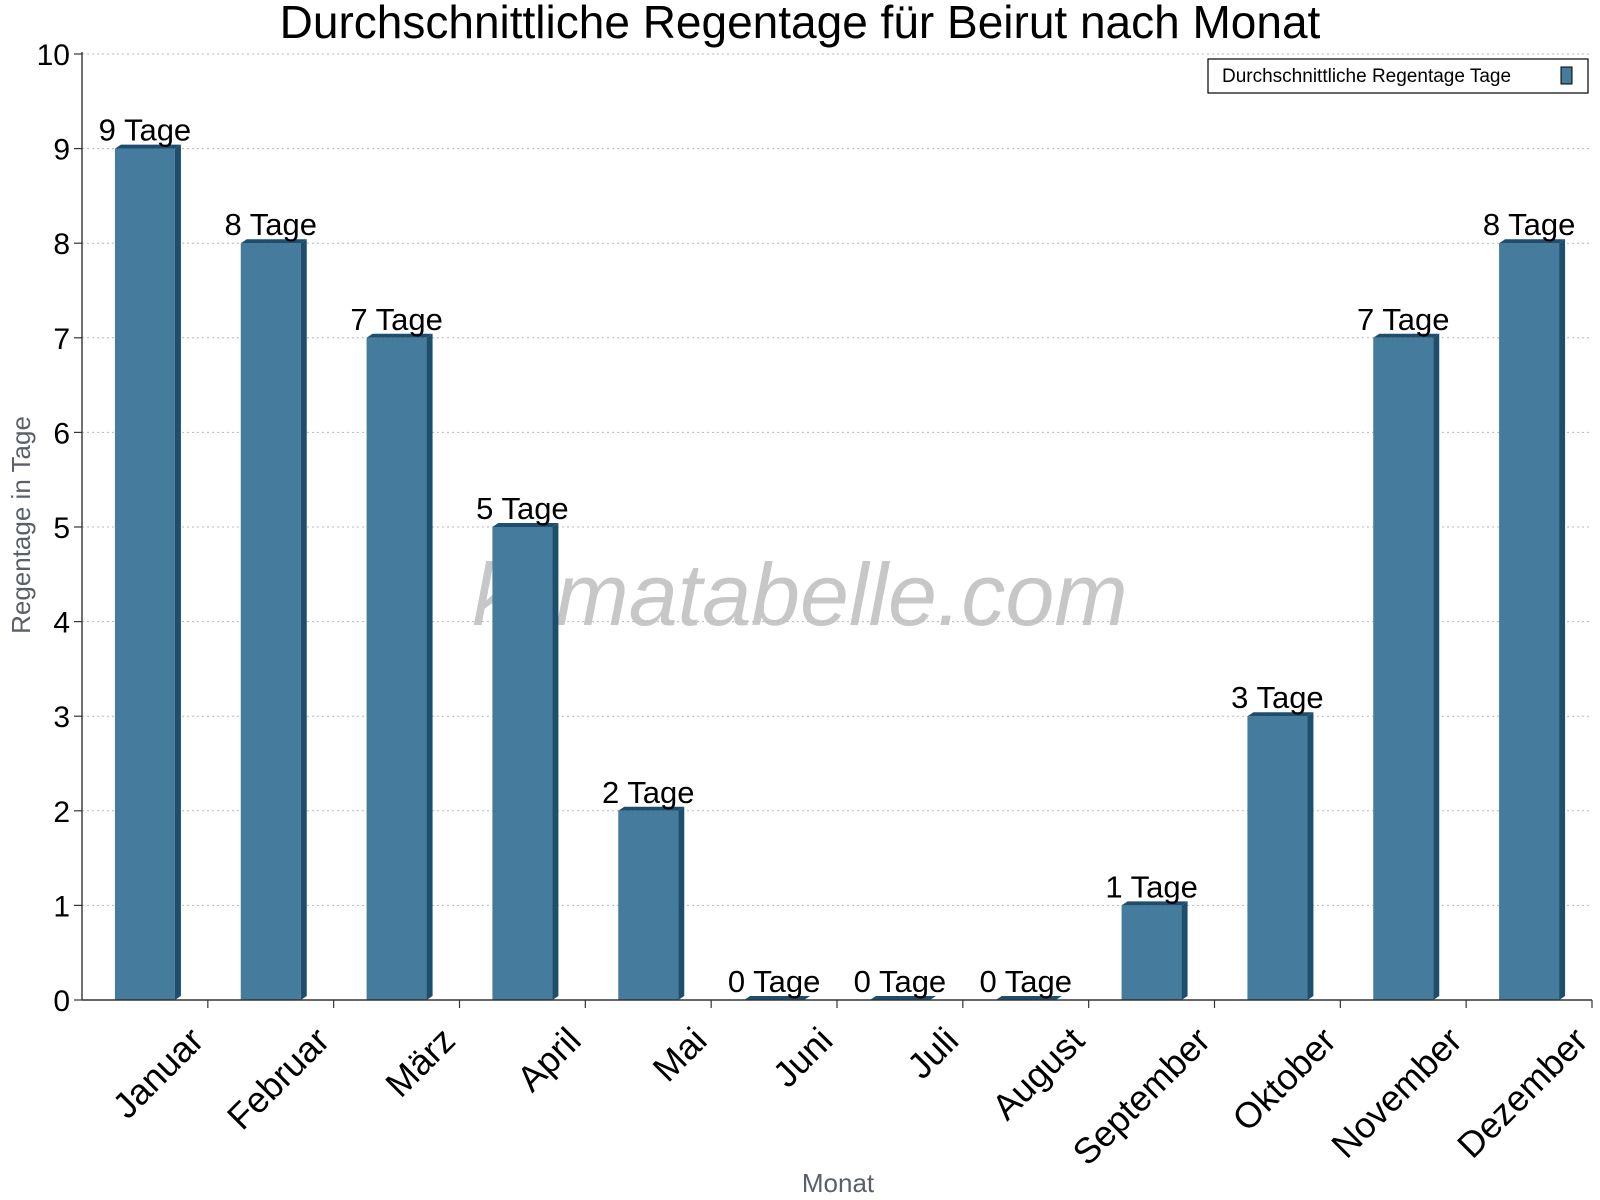 This screenshot has width=1600, height=1200. What do you see at coordinates (278, 1078) in the screenshot?
I see `x-tick-label: Februar` at bounding box center [278, 1078].